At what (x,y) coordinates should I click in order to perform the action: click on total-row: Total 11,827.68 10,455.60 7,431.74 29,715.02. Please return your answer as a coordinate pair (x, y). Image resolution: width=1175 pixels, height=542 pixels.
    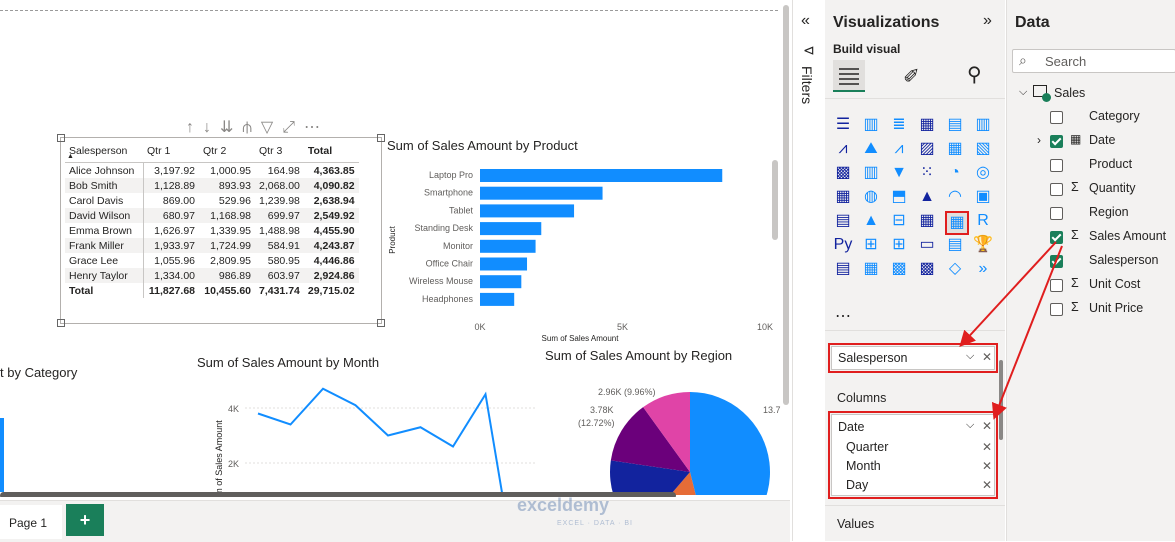
    Looking at the image, I should click on (212, 290).